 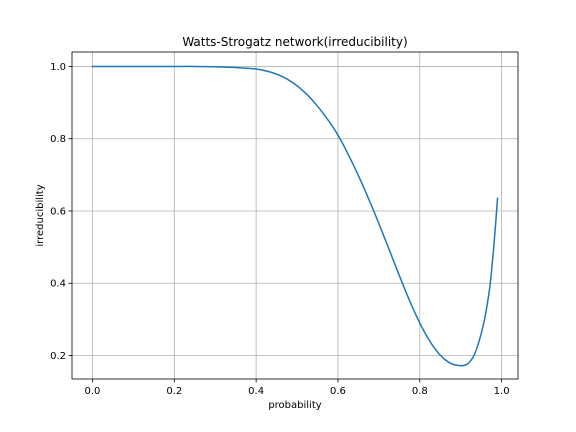 I want to click on y-axis-label: irreducibility, so click(x=40, y=215).